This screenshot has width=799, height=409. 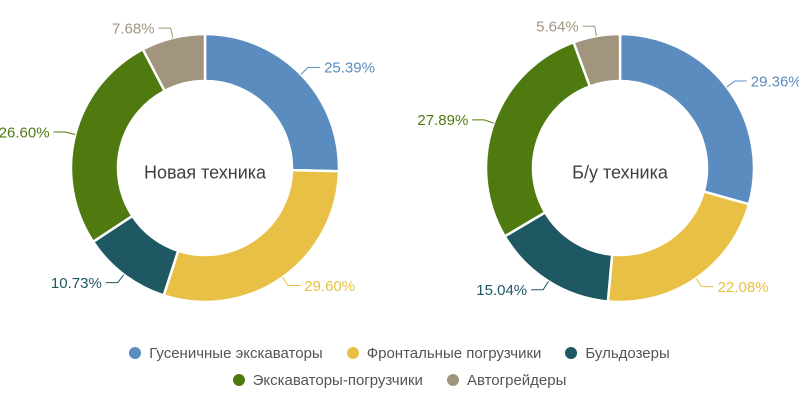 I want to click on legend-label-crawler-excavators: Гусеничные экскаваторы, so click(x=236, y=353).